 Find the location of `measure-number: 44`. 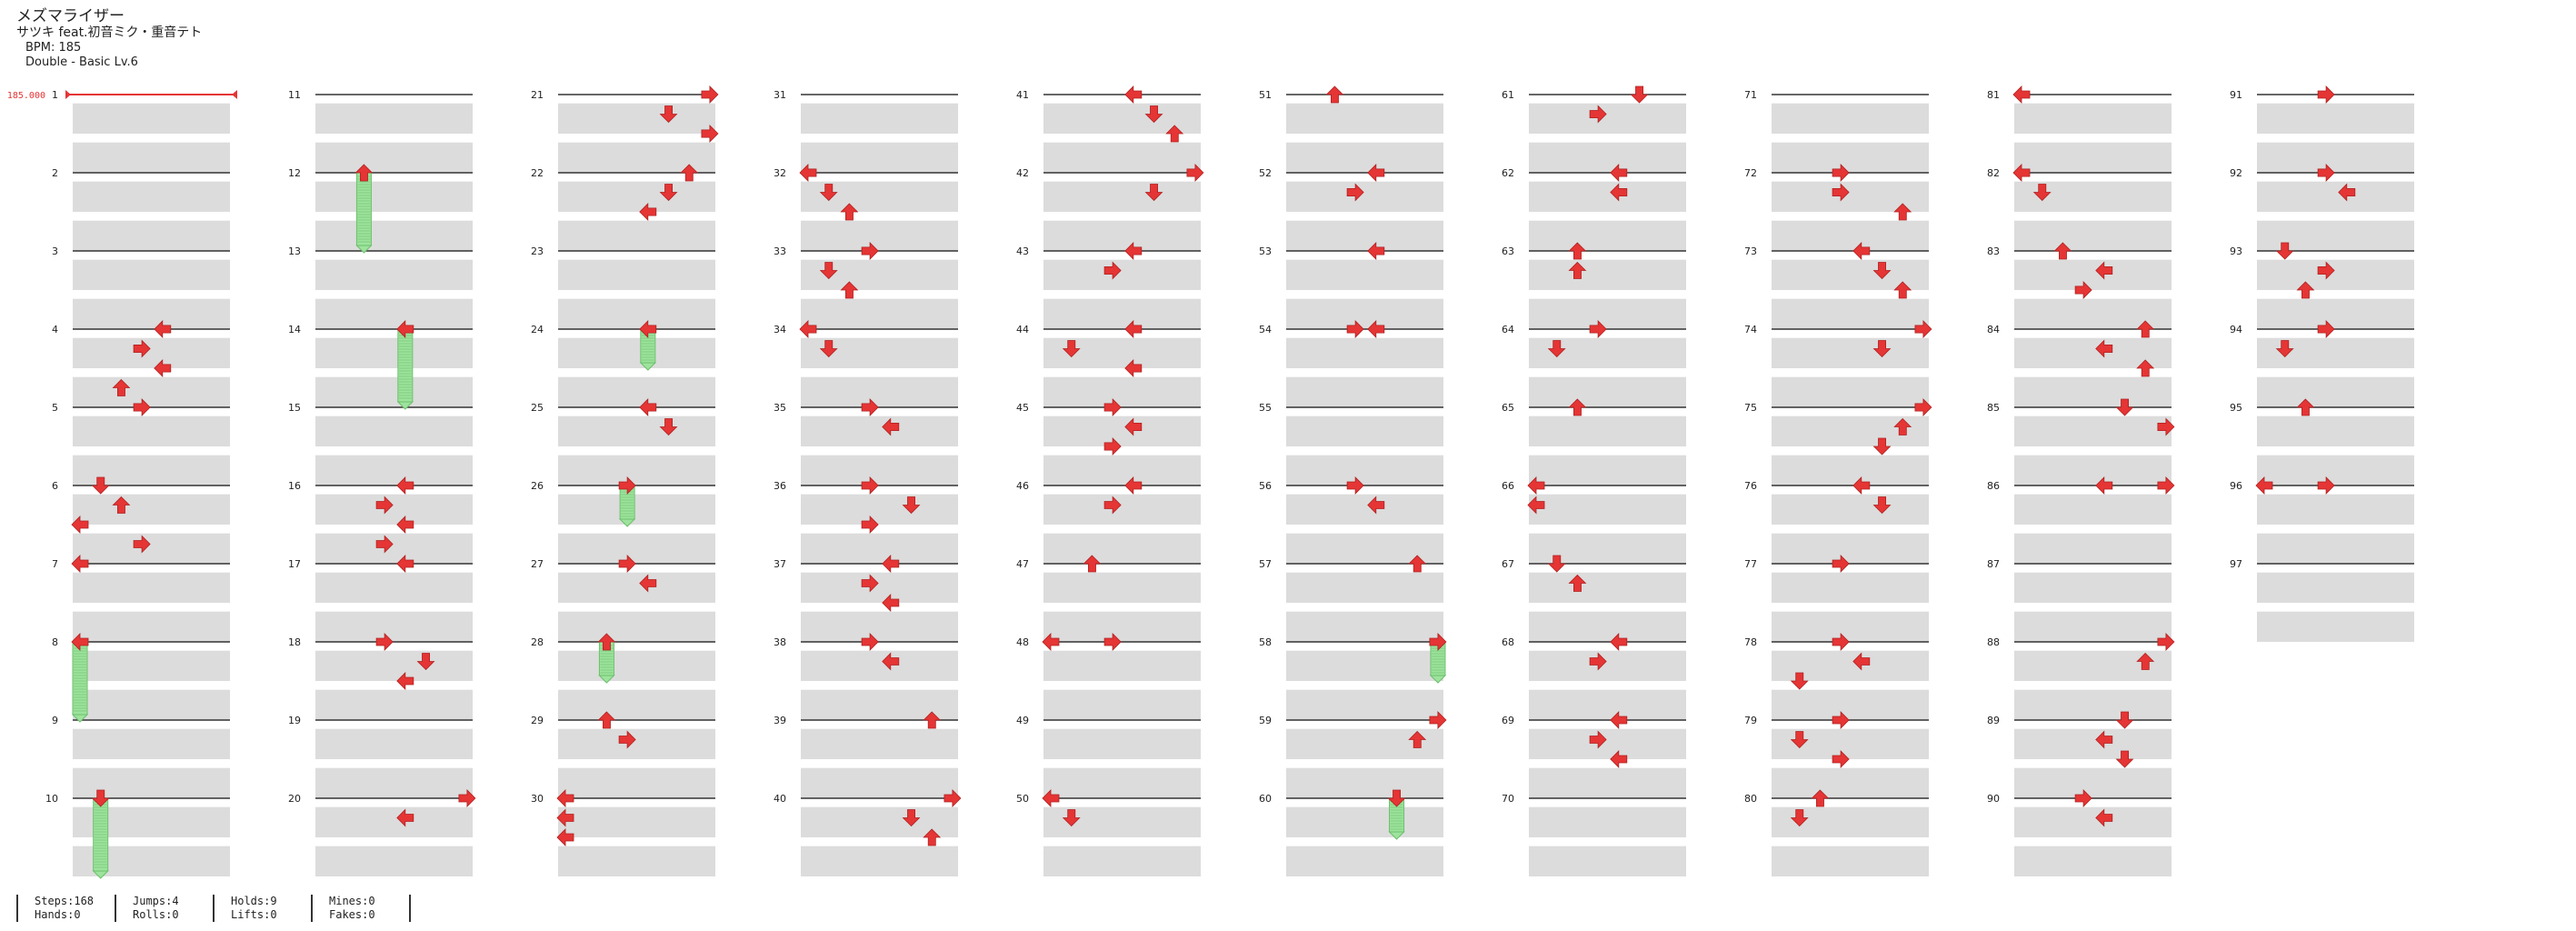

measure-number: 44 is located at coordinates (1022, 329).